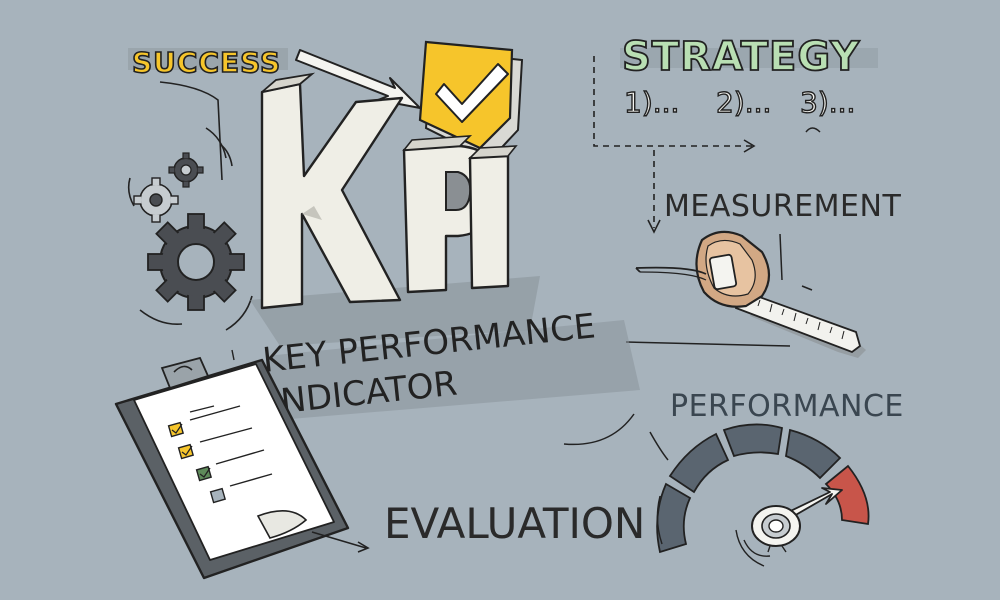 This screenshot has height=600, width=1000. Describe the element at coordinates (514, 523) in the screenshot. I see `evaluation-text: EVALUATION` at that location.